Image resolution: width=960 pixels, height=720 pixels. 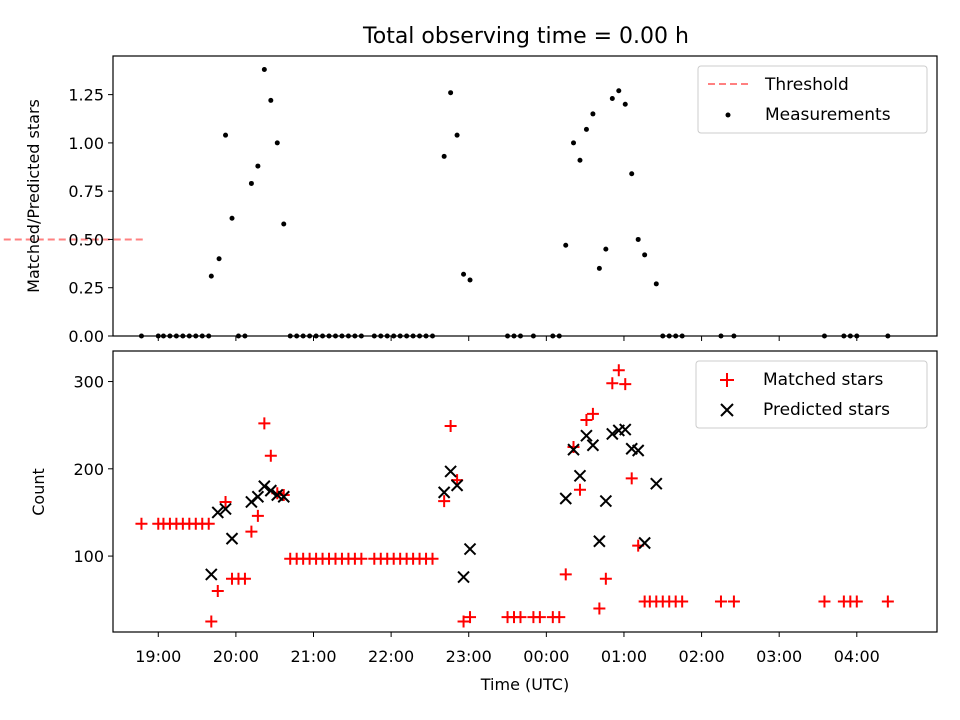 I want to click on predicted-legend-label: Predicted stars, so click(x=826, y=410).